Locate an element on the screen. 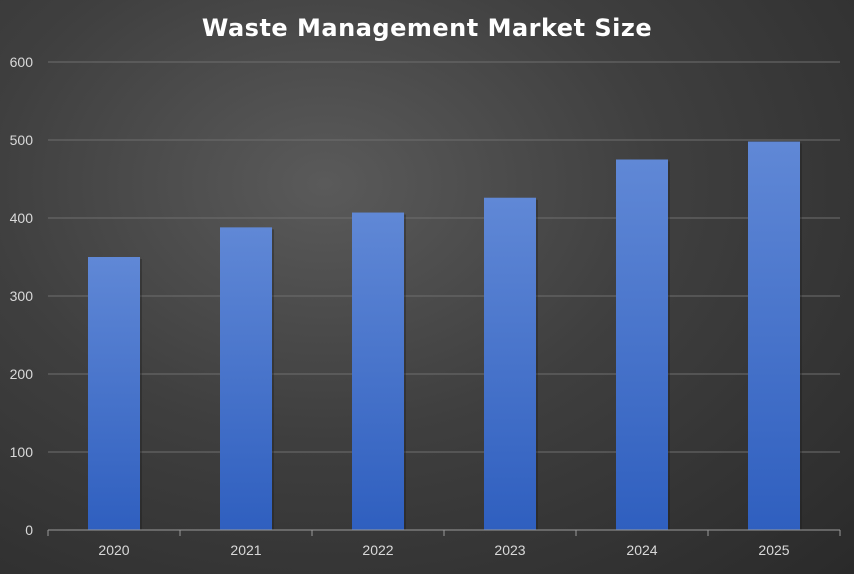 Image resolution: width=854 pixels, height=574 pixels. chart-title: Waste Management Market Size is located at coordinates (427, 28).